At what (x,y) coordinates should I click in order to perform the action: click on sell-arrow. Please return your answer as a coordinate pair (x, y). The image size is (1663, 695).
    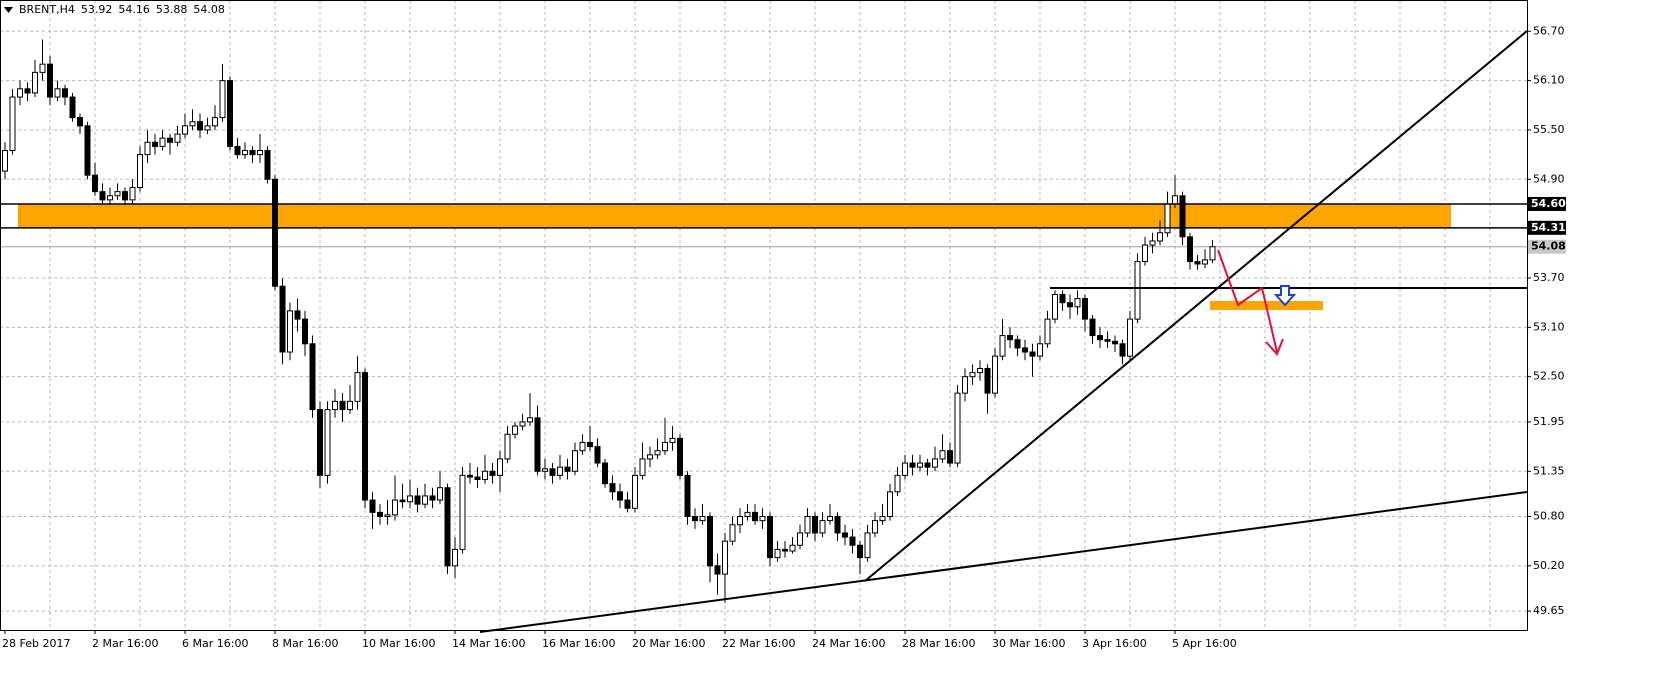
    Looking at the image, I should click on (1285, 296).